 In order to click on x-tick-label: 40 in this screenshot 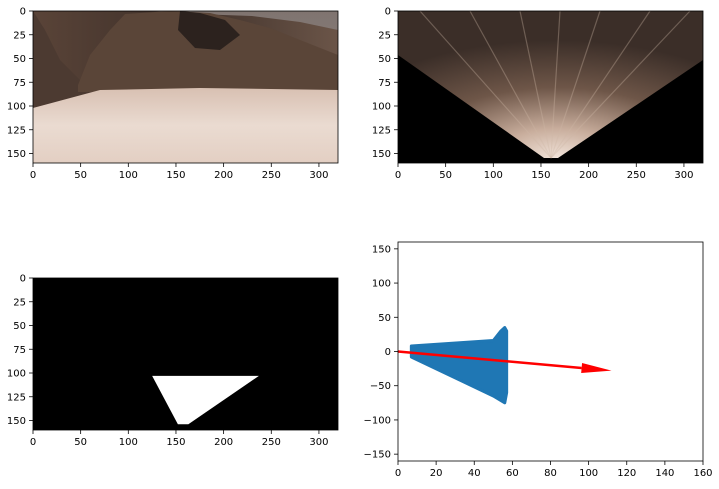, I will do `click(474, 473)`.